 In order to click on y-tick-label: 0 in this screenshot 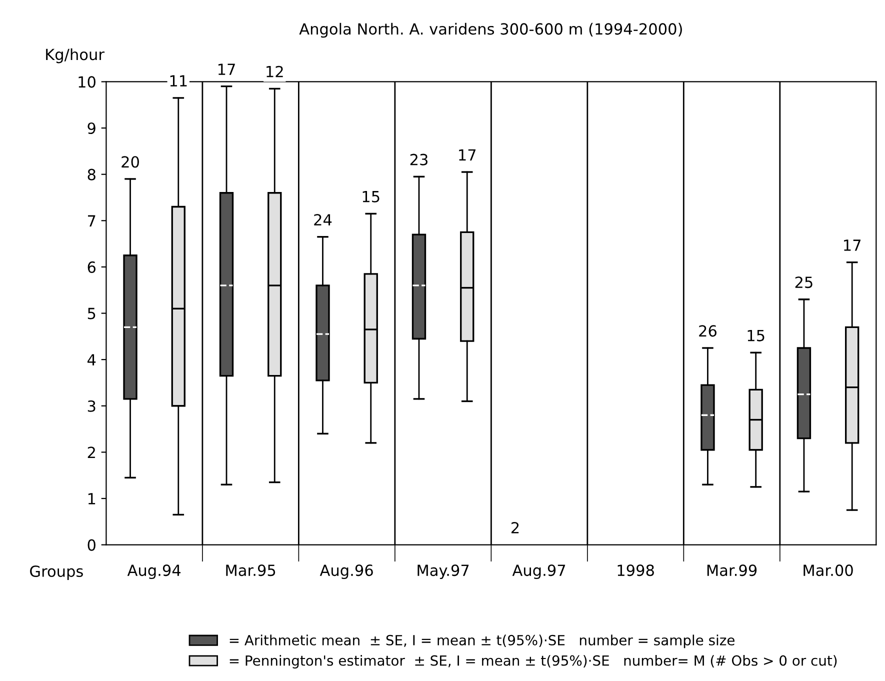, I will do `click(92, 545)`.